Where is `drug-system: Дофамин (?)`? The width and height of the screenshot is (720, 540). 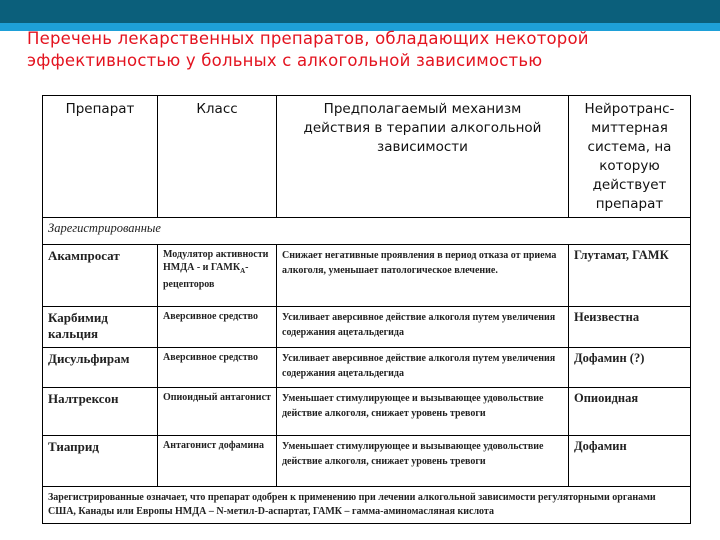
drug-system: Дофамин (?) is located at coordinates (629, 367).